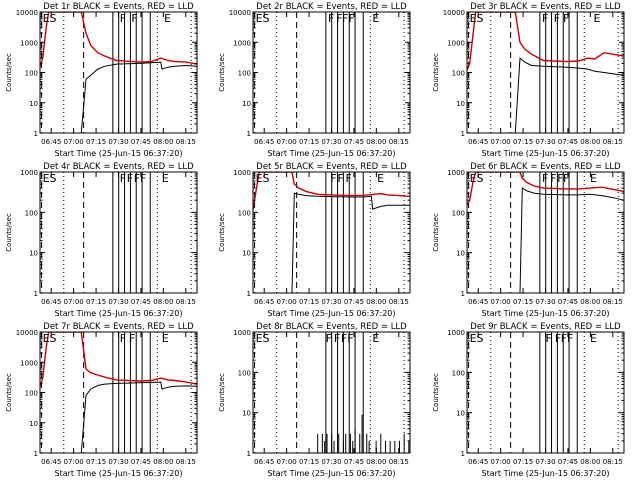  What do you see at coordinates (545, 167) in the screenshot?
I see `panel-title: Det 6r BLACK = Events, RED = LLD` at bounding box center [545, 167].